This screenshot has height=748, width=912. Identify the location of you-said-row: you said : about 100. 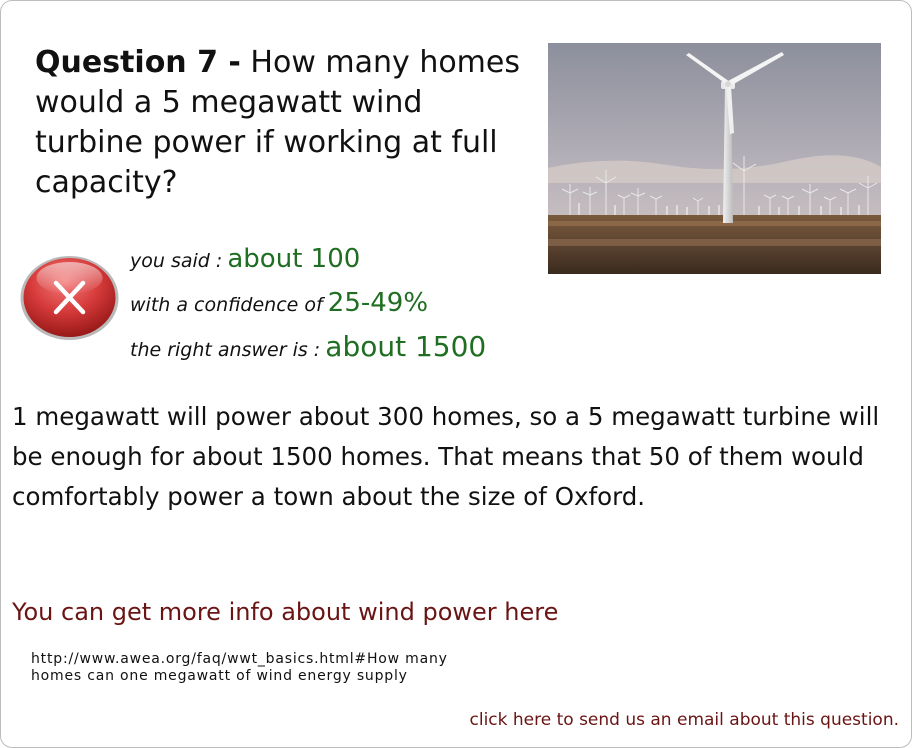
(245, 259).